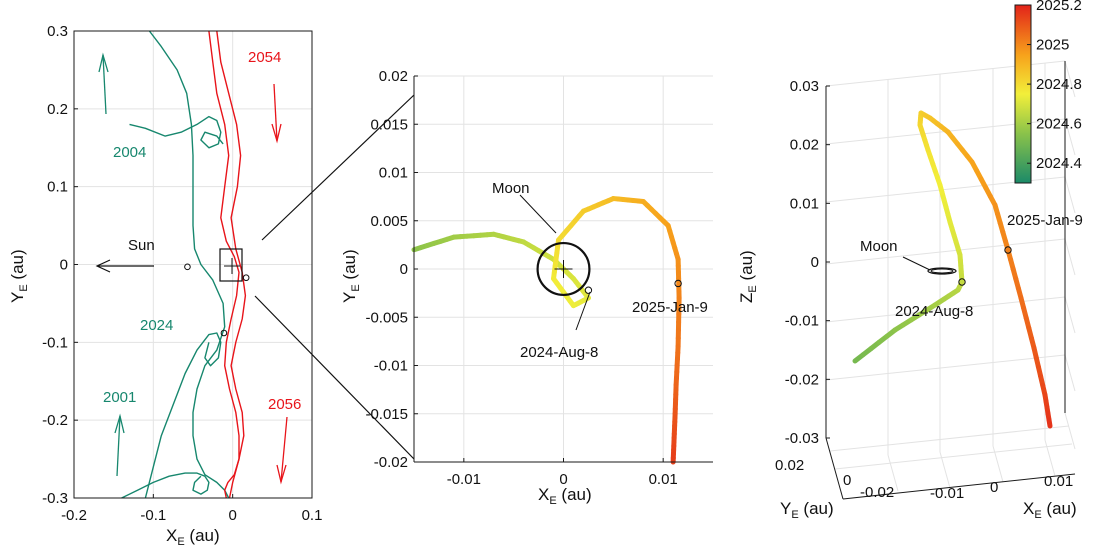 The width and height of the screenshot is (1109, 555). I want to click on colorbar-tick-label: 2024.8, so click(1059, 84).